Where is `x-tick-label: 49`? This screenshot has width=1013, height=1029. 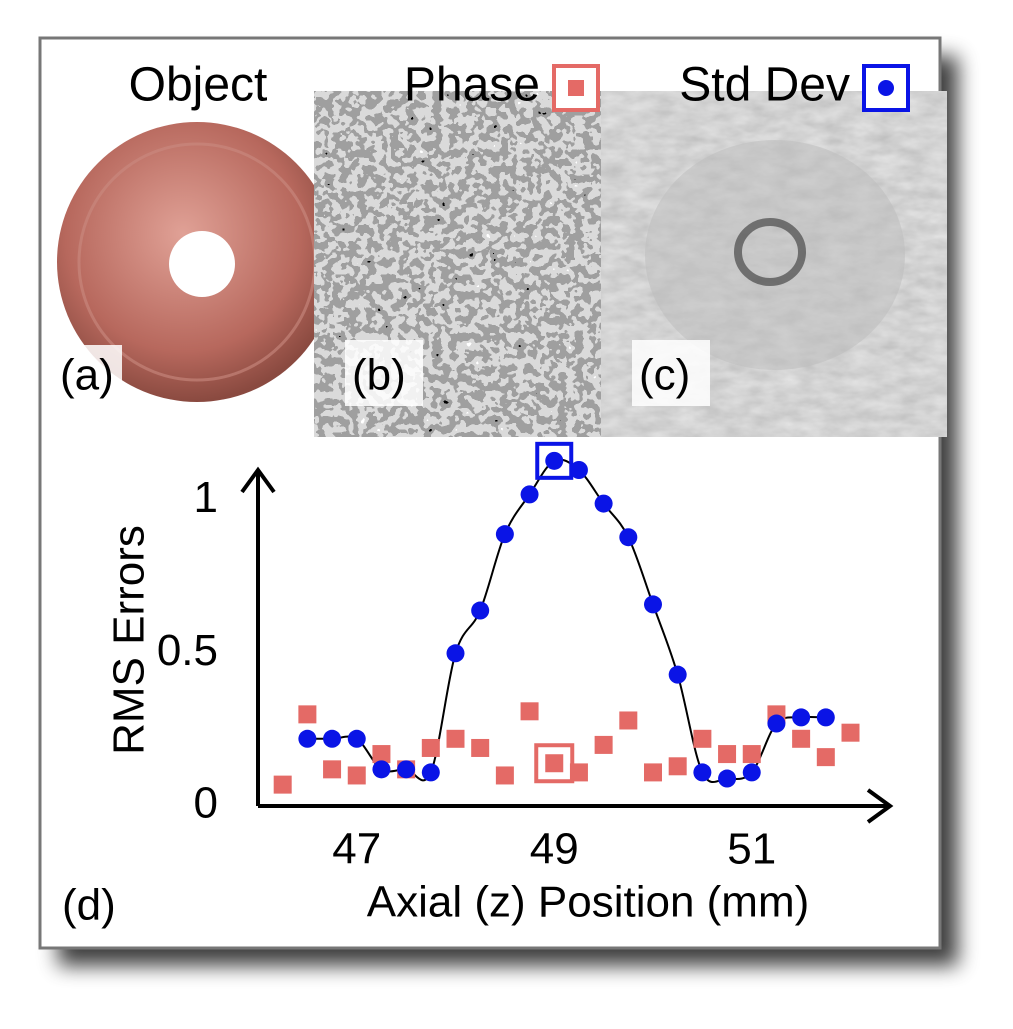 x-tick-label: 49 is located at coordinates (554, 849).